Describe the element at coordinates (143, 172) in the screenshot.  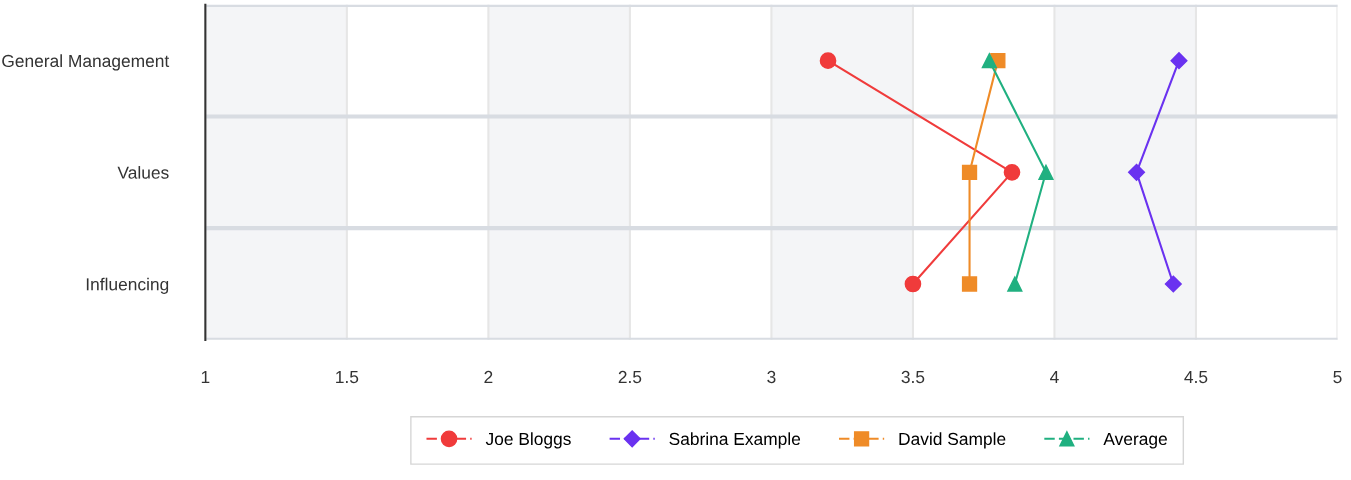
I see `y-tick-label: Values` at that location.